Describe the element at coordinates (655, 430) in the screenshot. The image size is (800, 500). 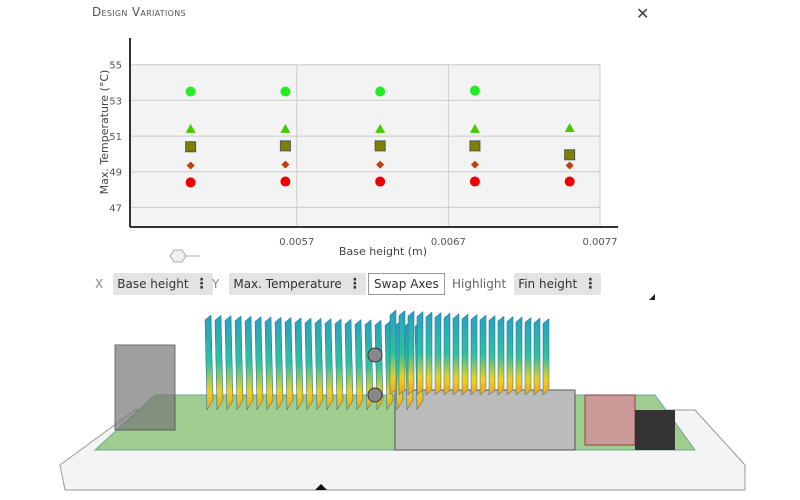
I see `jack-component` at that location.